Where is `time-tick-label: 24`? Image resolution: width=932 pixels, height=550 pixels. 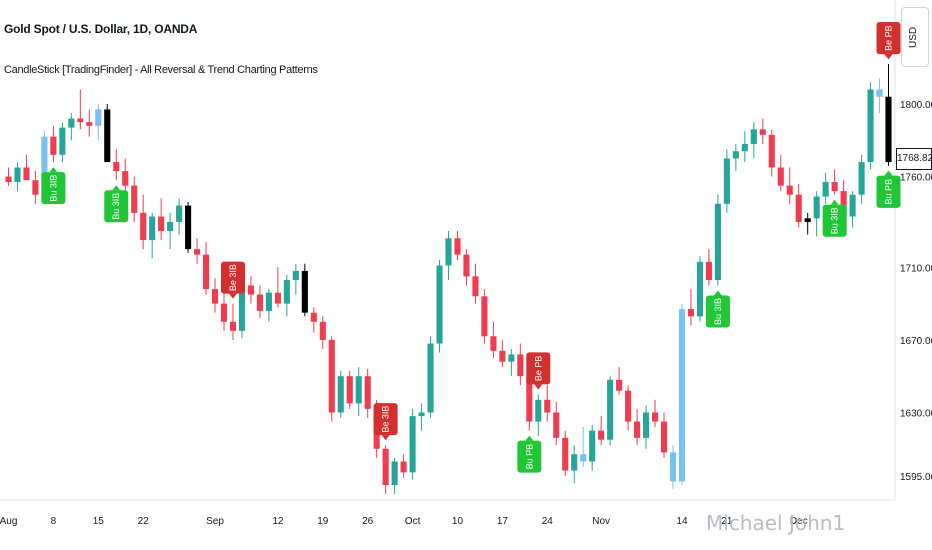
time-tick-label: 24 is located at coordinates (548, 521).